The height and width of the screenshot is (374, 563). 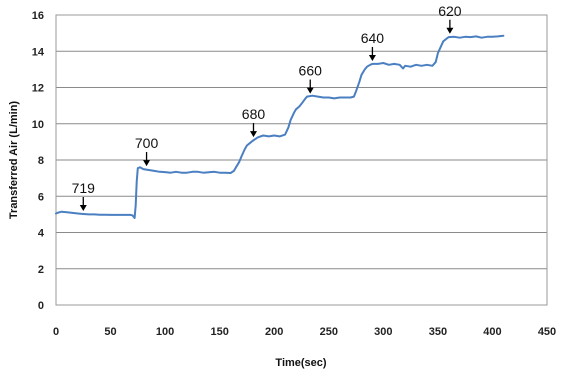 What do you see at coordinates (110, 332) in the screenshot?
I see `x-tick-label: 50` at bounding box center [110, 332].